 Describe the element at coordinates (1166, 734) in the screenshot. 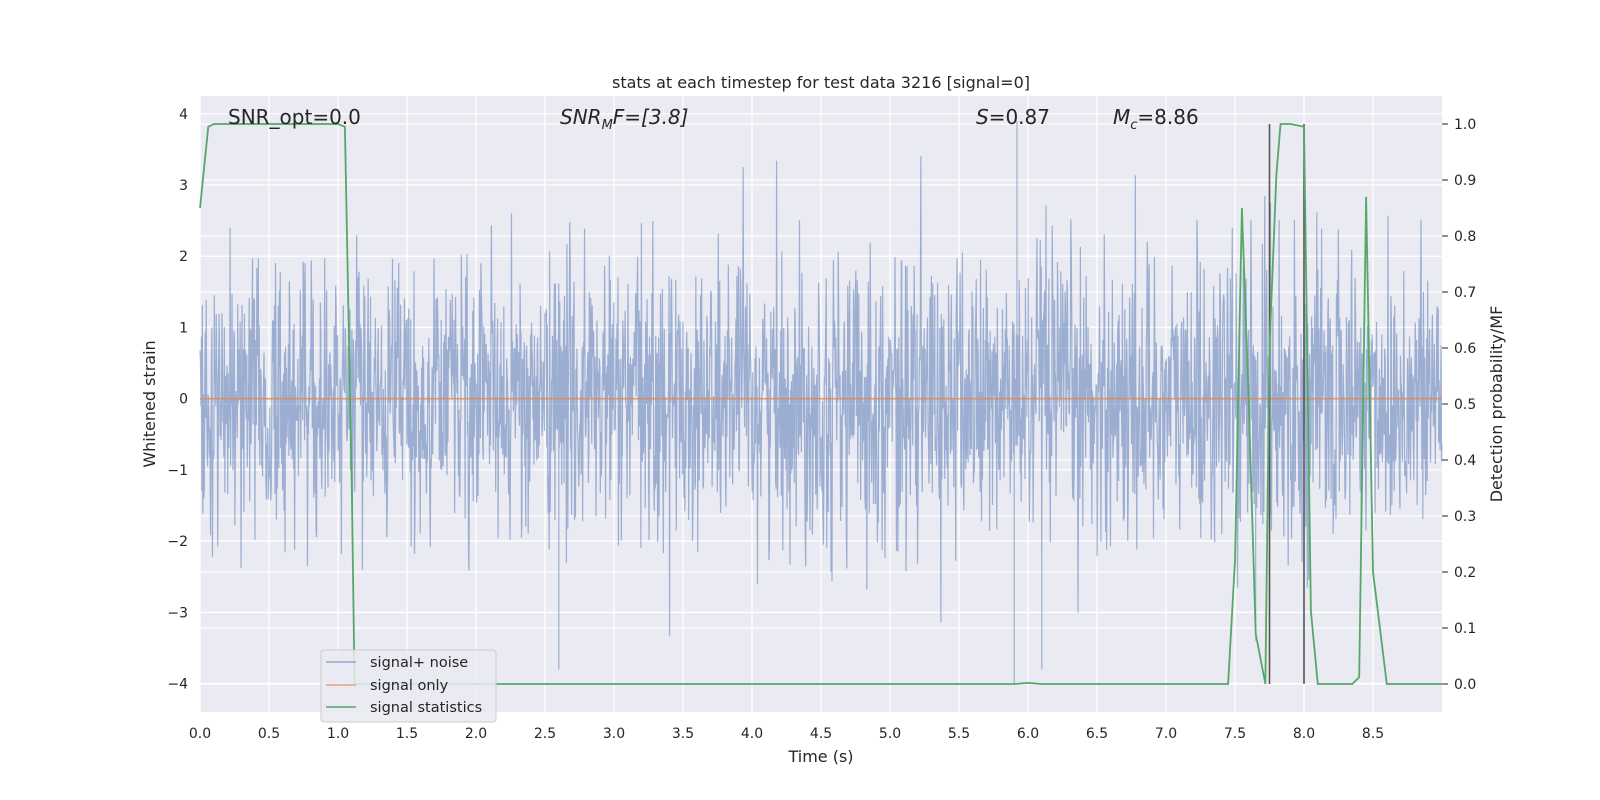

I see `x-tick-label: 7.0` at that location.